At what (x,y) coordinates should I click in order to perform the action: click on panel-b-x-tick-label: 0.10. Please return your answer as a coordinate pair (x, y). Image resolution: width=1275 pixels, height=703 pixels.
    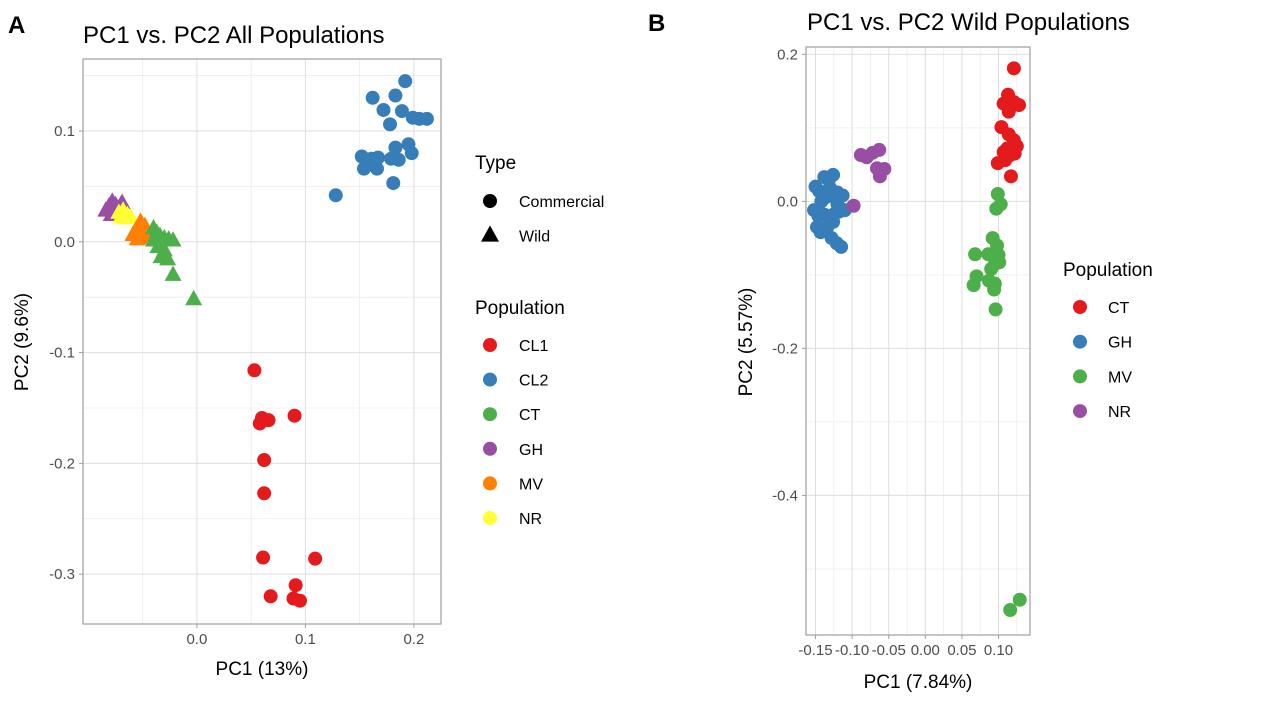
    Looking at the image, I should click on (998, 650).